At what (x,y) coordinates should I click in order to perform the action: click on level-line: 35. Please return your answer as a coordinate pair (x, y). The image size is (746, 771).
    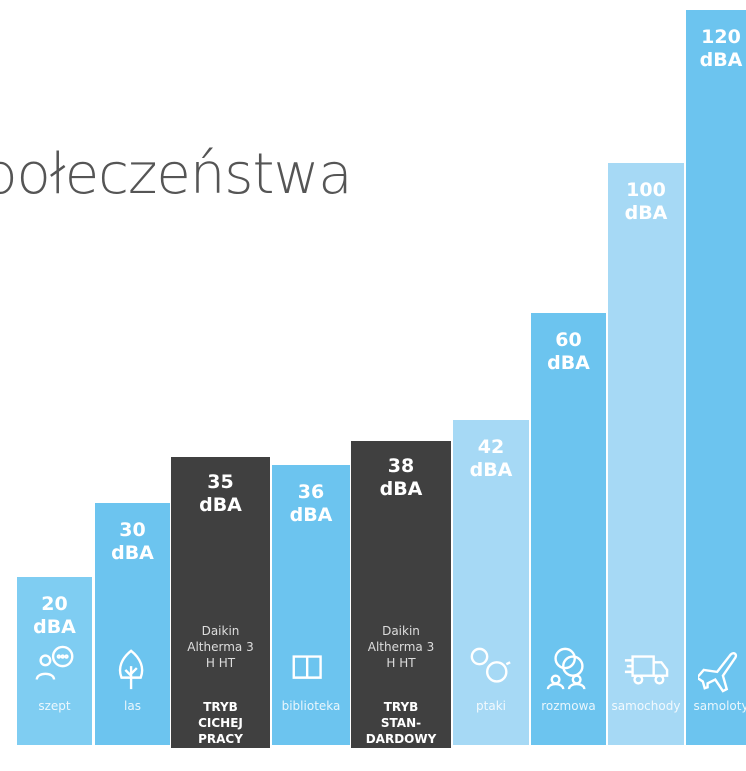
    Looking at the image, I should click on (220, 482).